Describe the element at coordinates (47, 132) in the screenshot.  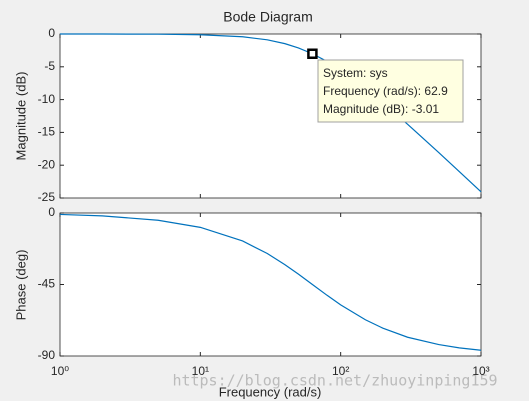
I see `y-tick-label: -15` at that location.